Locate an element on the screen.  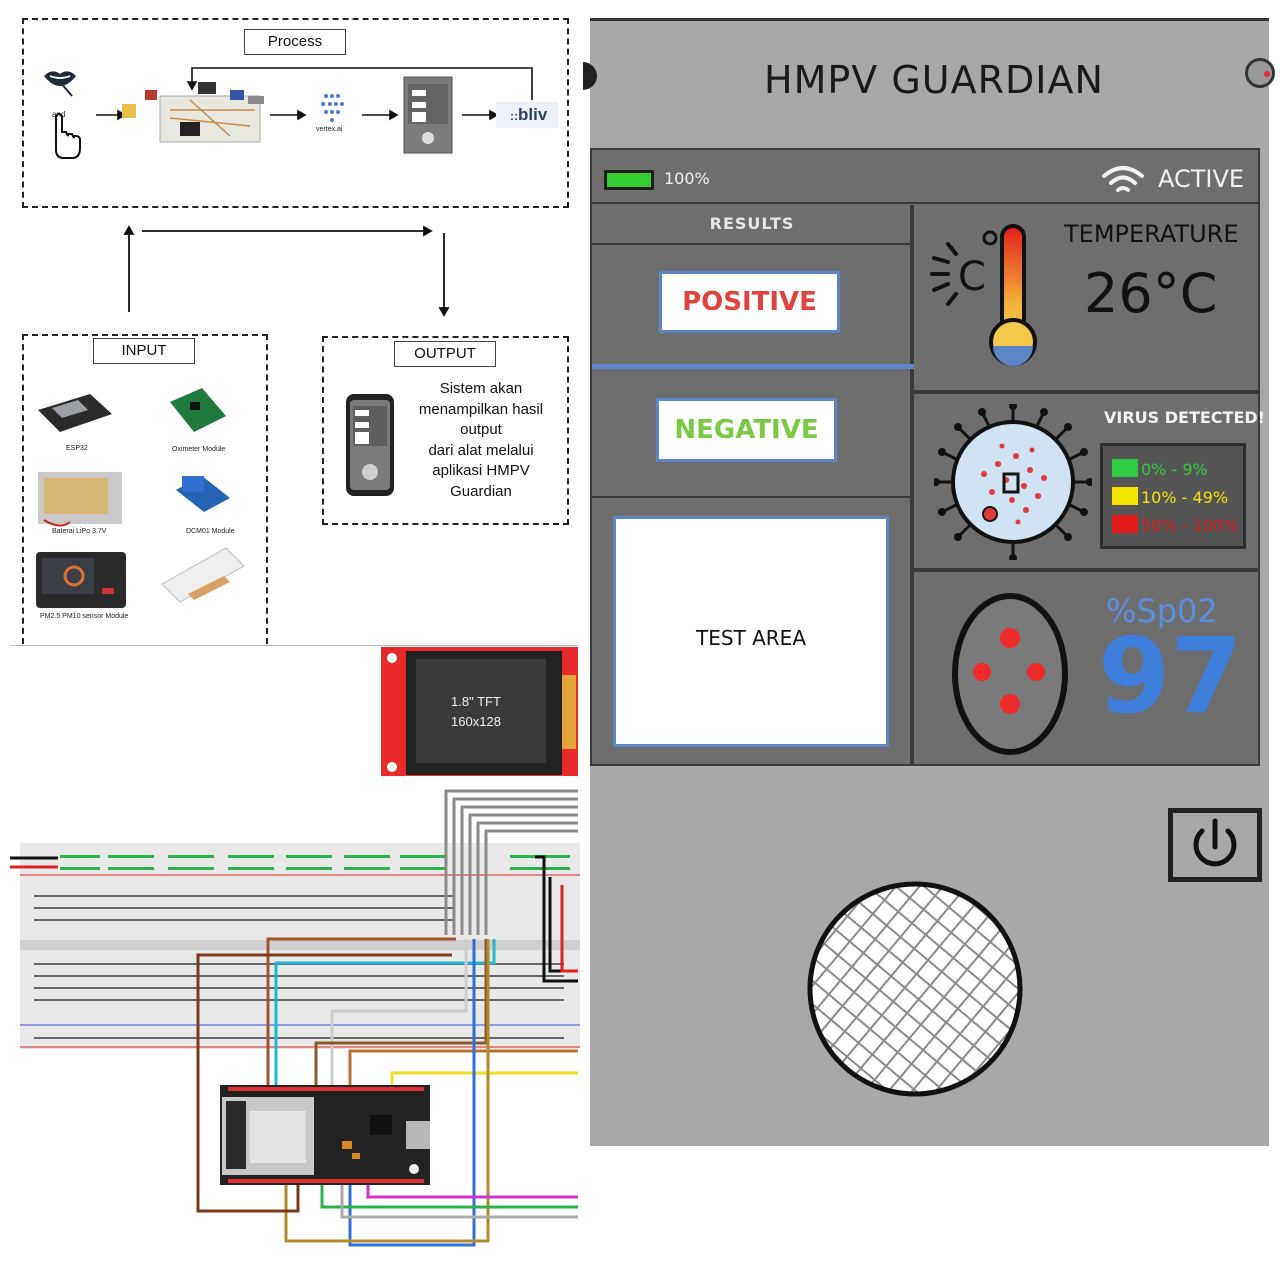
phone-icon is located at coordinates (370, 445).